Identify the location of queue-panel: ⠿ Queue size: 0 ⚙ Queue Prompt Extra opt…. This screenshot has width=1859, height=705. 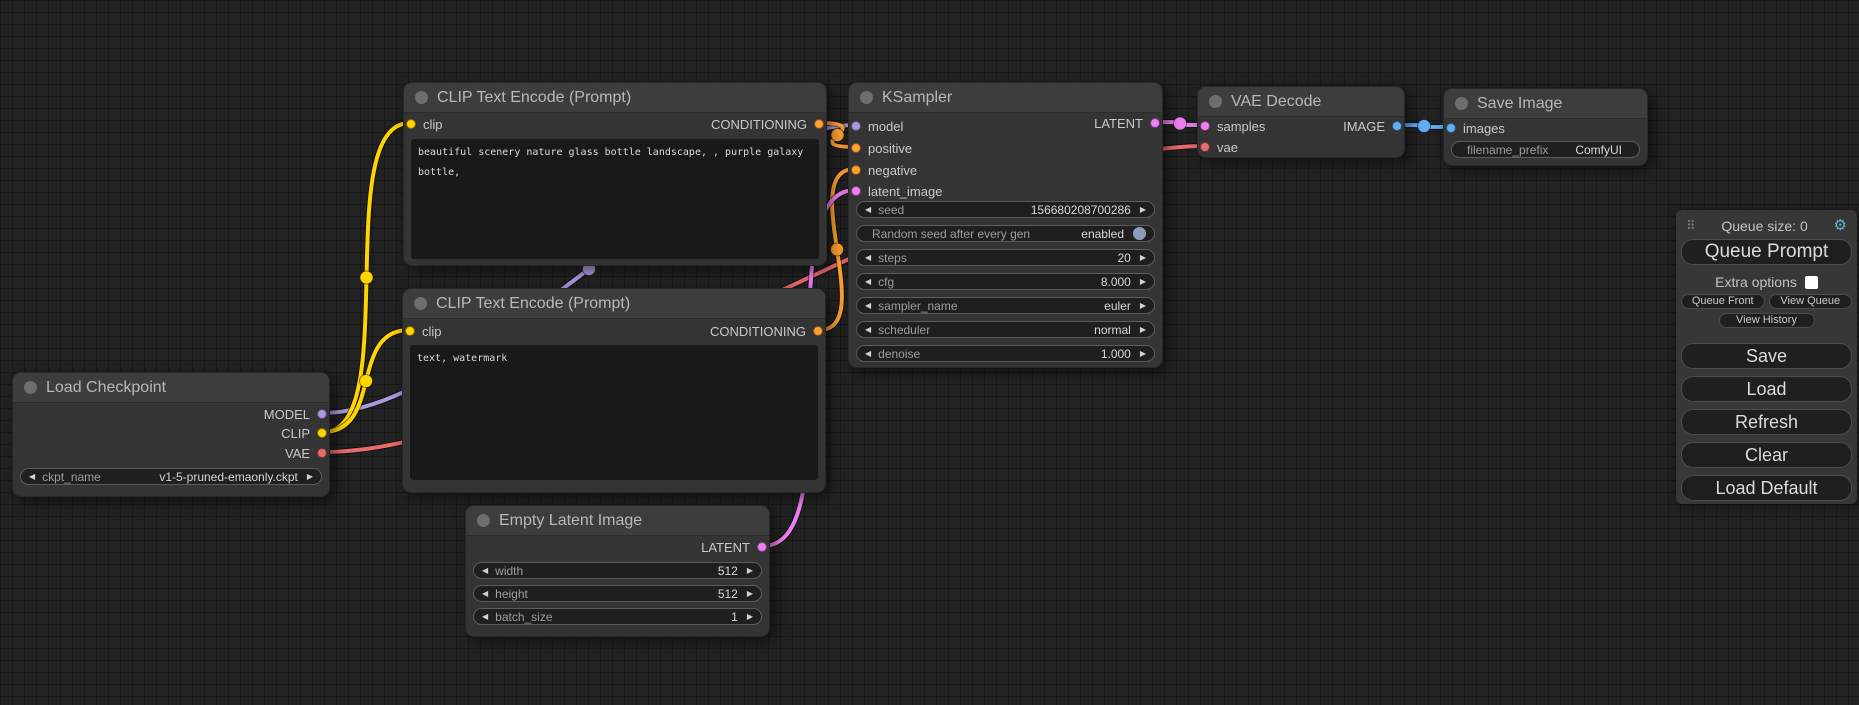
(1766, 357).